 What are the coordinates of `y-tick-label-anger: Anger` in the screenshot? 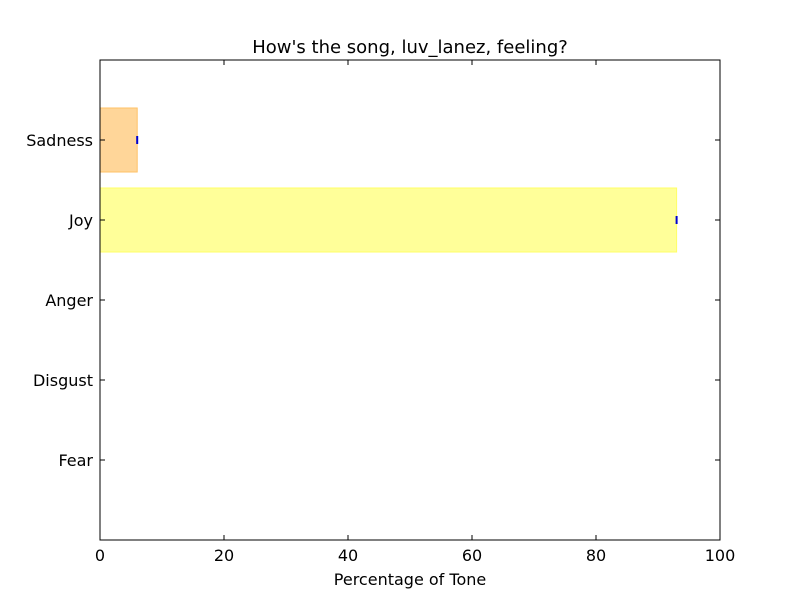 It's located at (69, 300).